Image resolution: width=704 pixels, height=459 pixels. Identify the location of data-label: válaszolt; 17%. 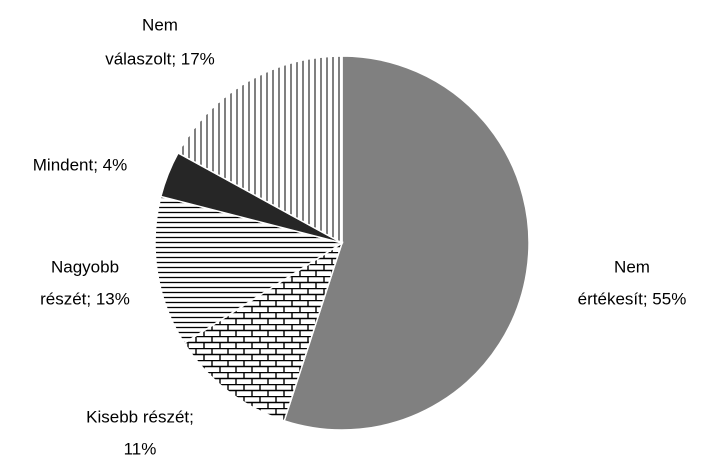
(160, 58).